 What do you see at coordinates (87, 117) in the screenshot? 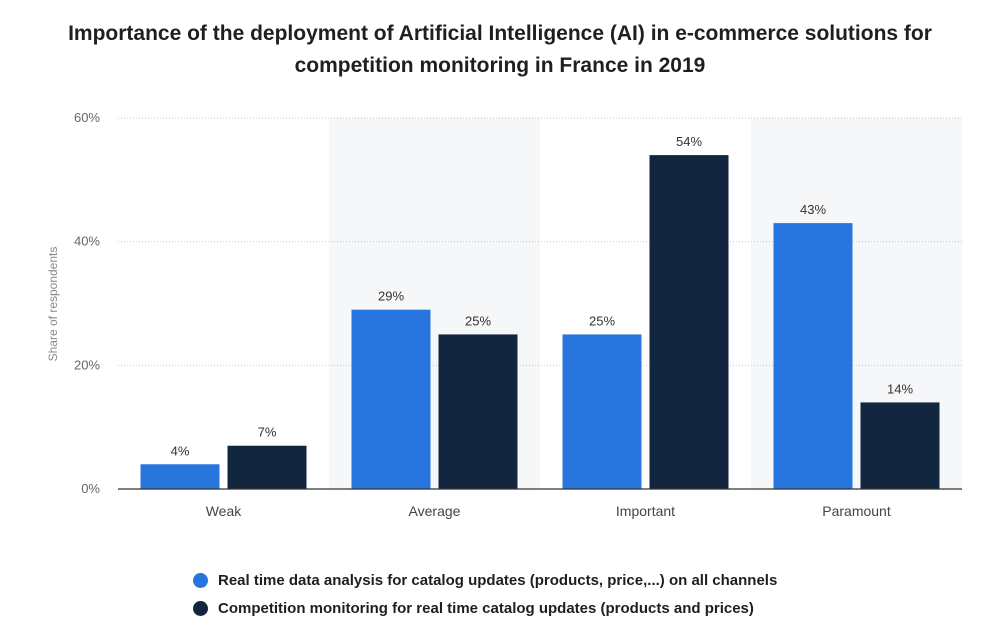
I see `y-tick-label: 60%` at bounding box center [87, 117].